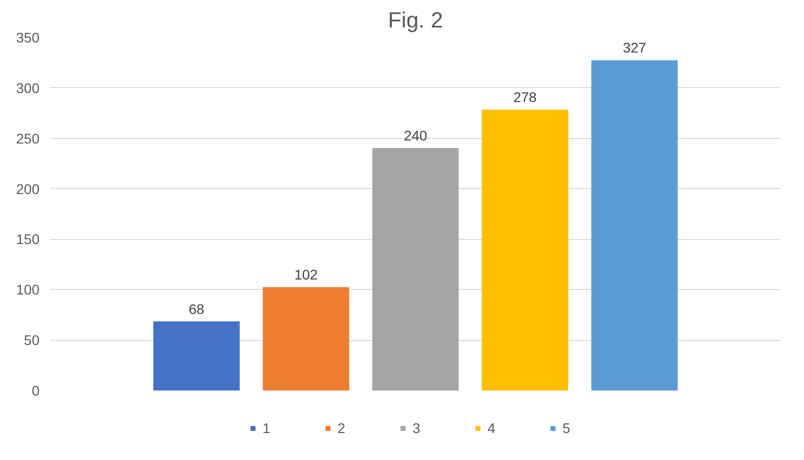 This screenshot has height=460, width=804. What do you see at coordinates (28, 88) in the screenshot?
I see `y-tick-label: 300` at bounding box center [28, 88].